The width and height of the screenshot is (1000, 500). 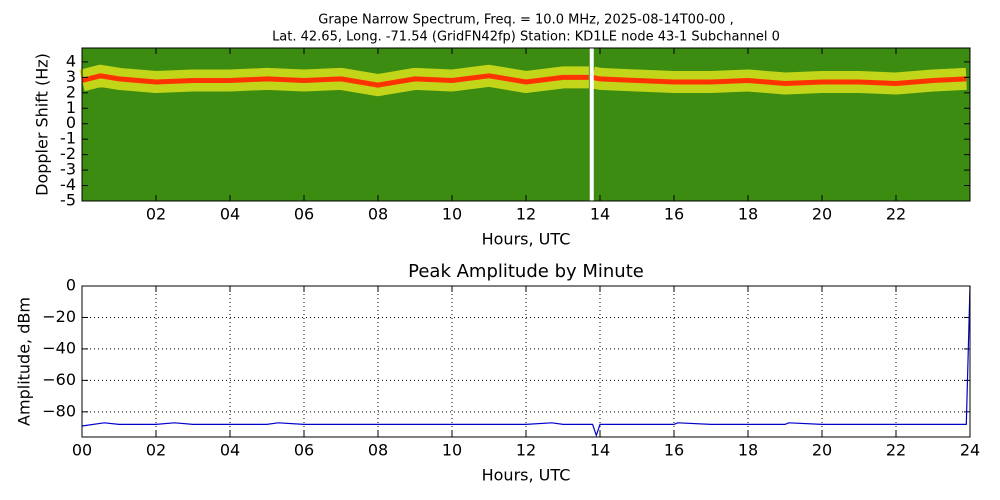 What do you see at coordinates (970, 450) in the screenshot?
I see `x-tick-label: 24` at bounding box center [970, 450].